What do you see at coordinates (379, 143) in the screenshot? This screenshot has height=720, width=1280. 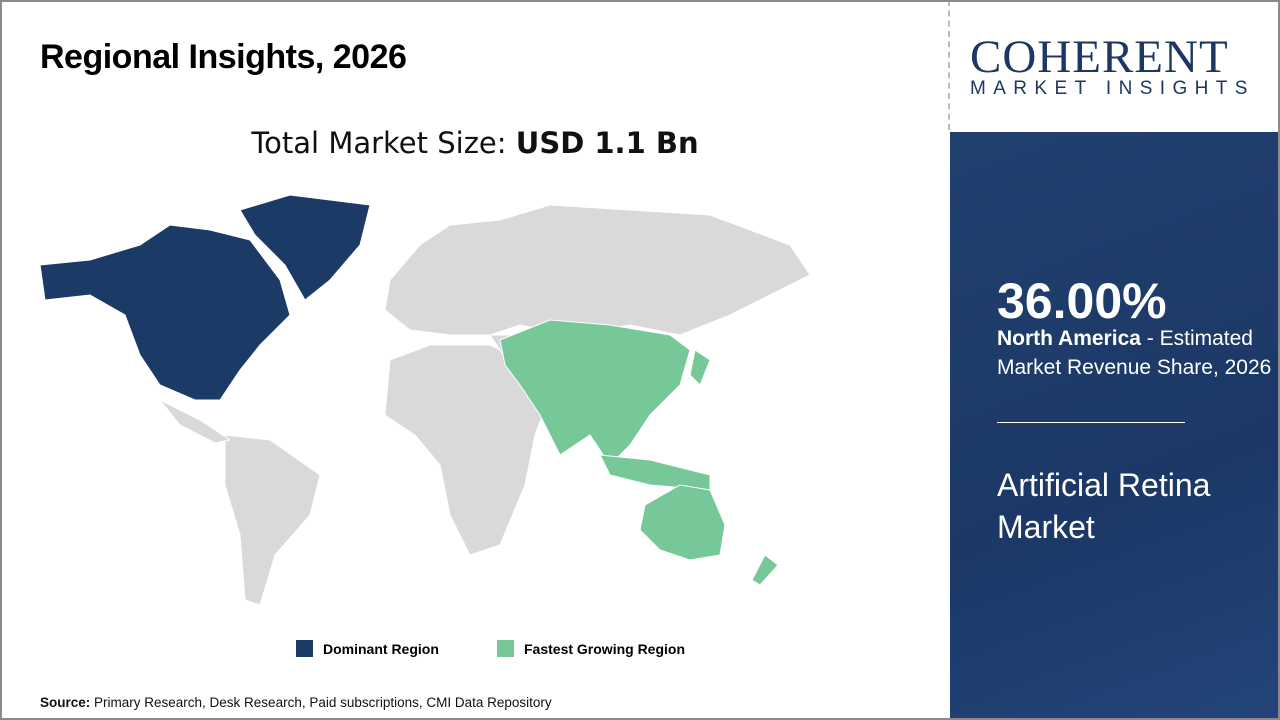 I see `market-size-label: Total Market Size:` at bounding box center [379, 143].